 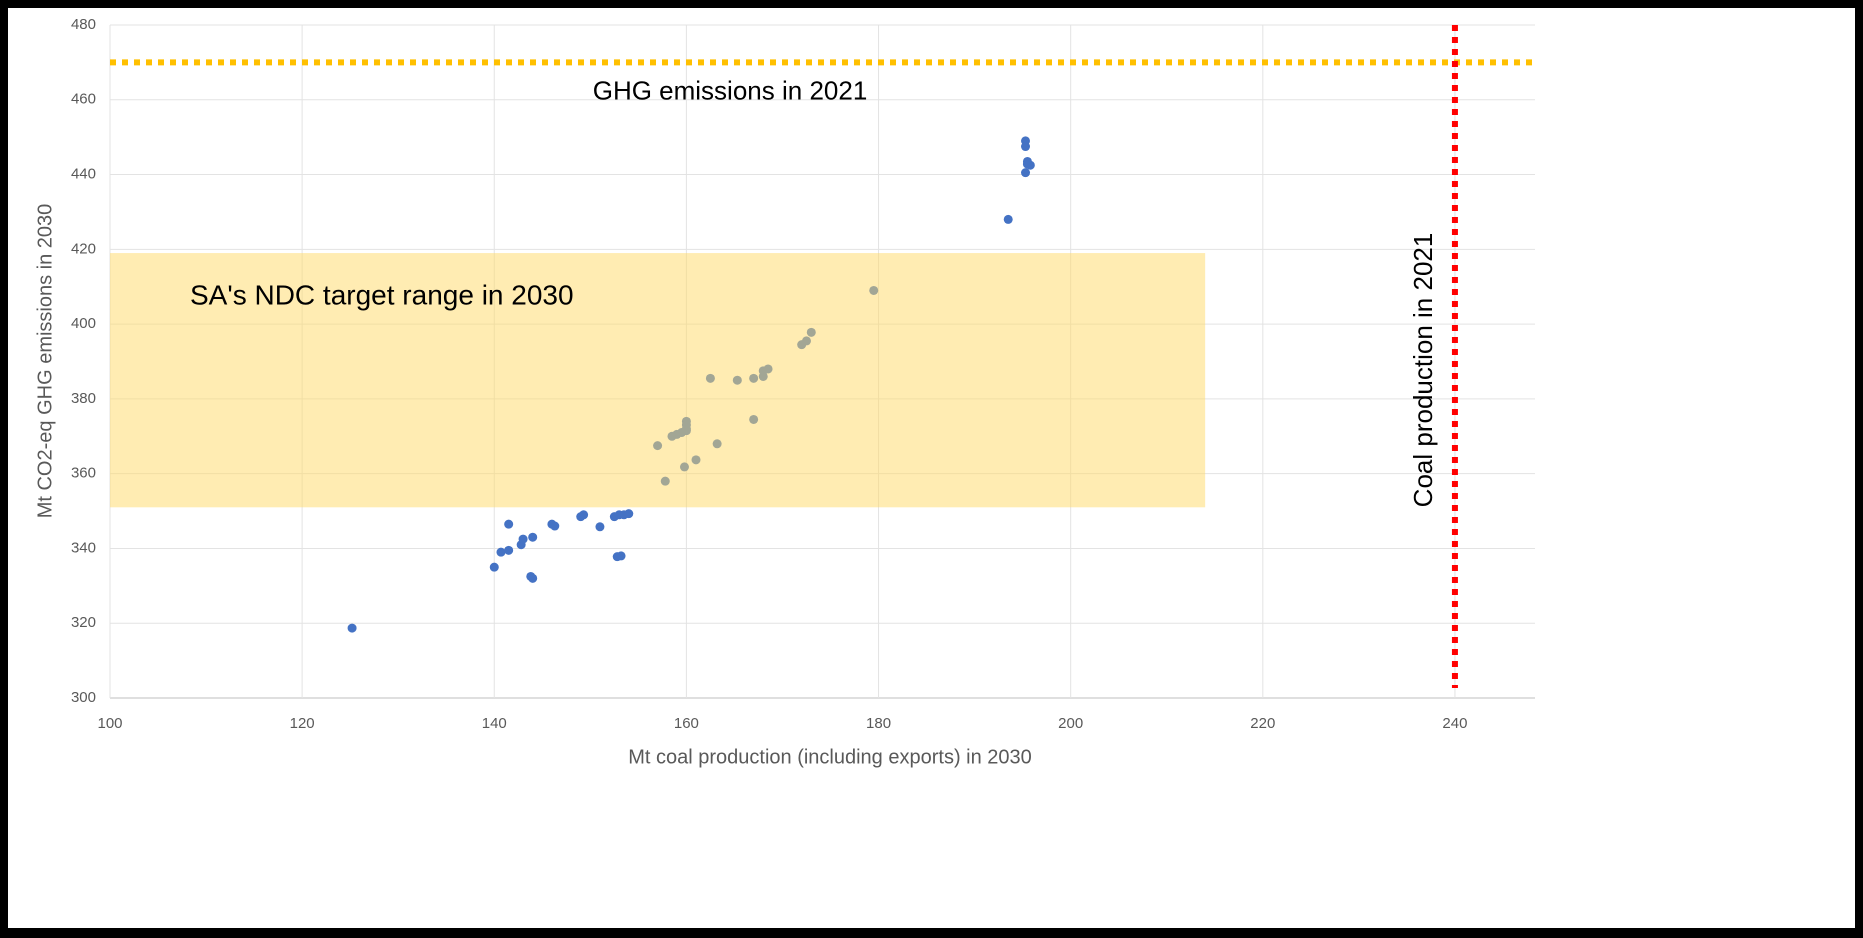 I want to click on y-tick-label: 300, so click(x=83, y=697).